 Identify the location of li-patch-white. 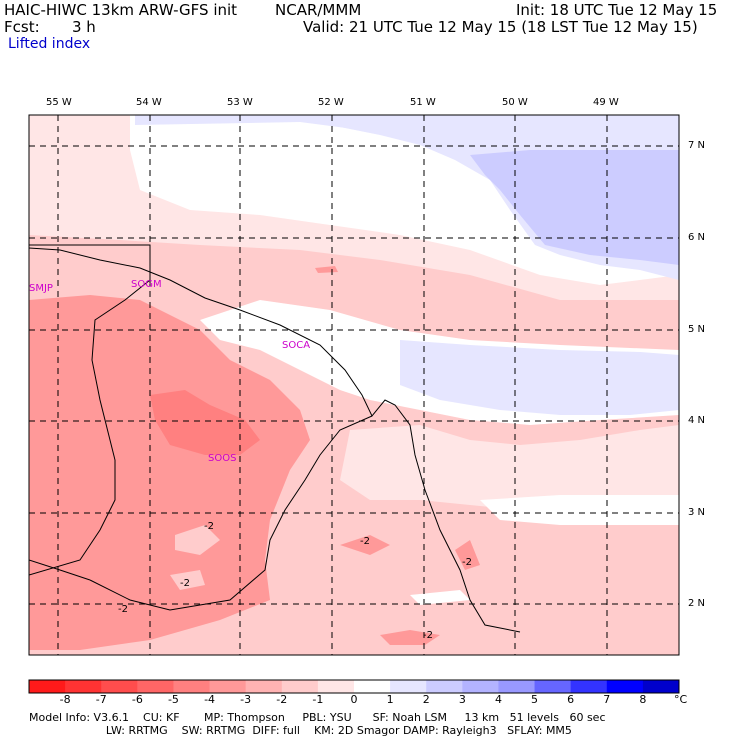
(440, 597).